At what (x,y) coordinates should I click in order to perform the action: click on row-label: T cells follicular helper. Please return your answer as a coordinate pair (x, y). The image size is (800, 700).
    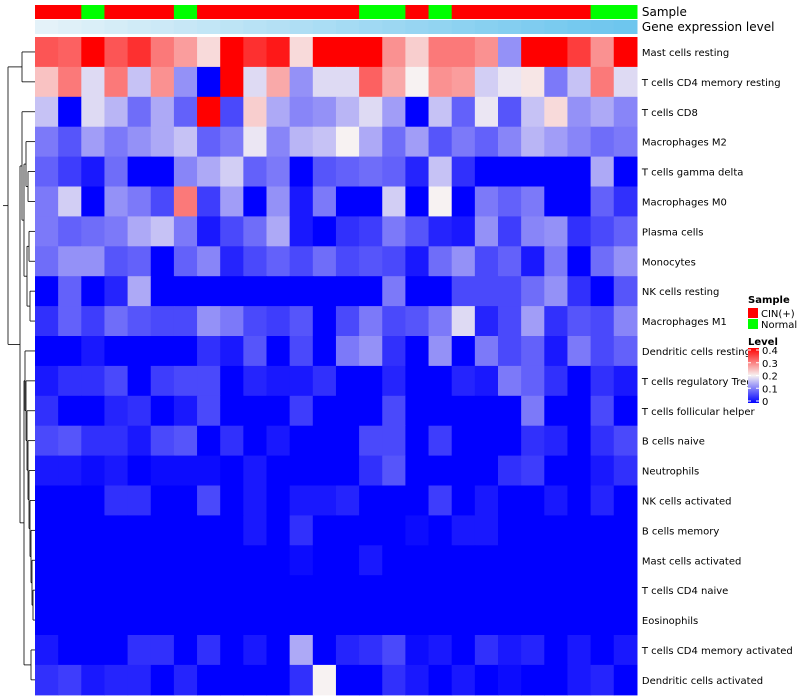
    Looking at the image, I should click on (698, 412).